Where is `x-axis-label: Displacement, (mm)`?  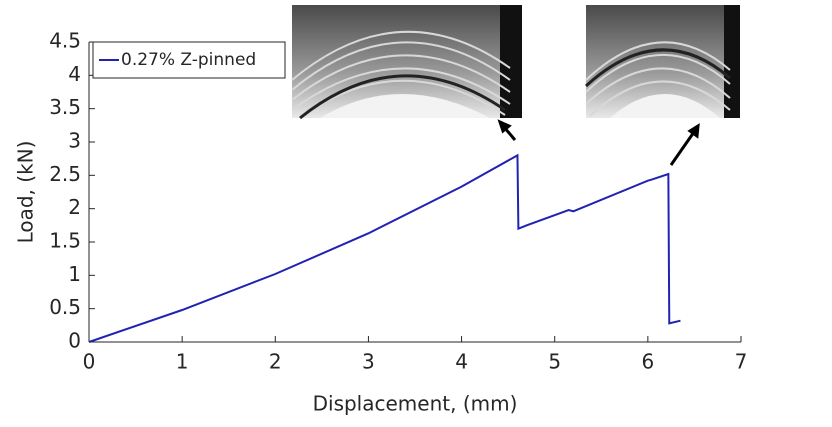
x-axis-label: Displacement, (mm) is located at coordinates (415, 404).